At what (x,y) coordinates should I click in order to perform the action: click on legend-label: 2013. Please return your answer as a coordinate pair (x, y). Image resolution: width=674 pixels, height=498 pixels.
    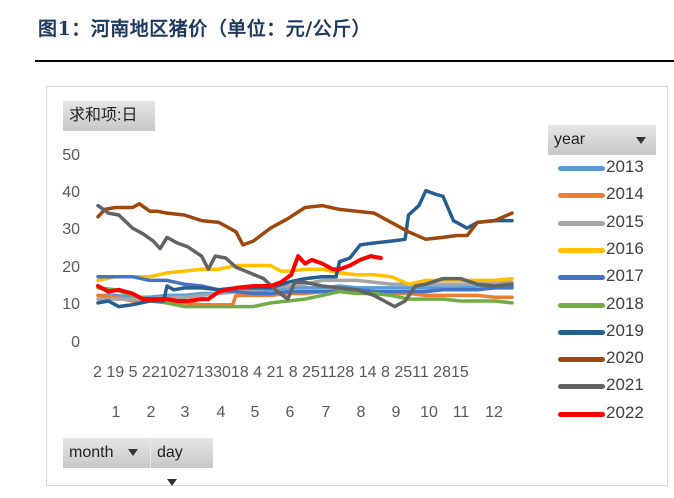
    Looking at the image, I should click on (625, 166).